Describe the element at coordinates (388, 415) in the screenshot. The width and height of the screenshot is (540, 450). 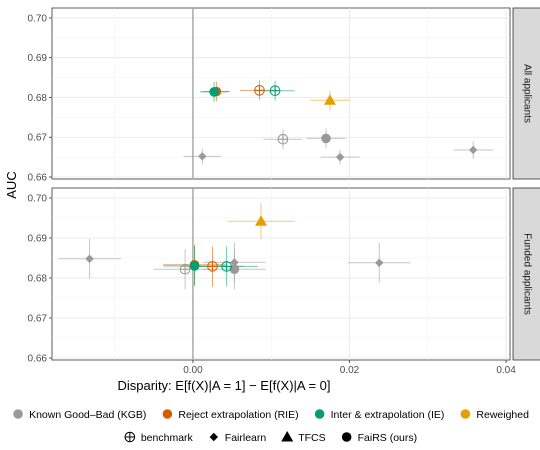
I see `legend-label: Inter & extrapolation (IE)` at that location.